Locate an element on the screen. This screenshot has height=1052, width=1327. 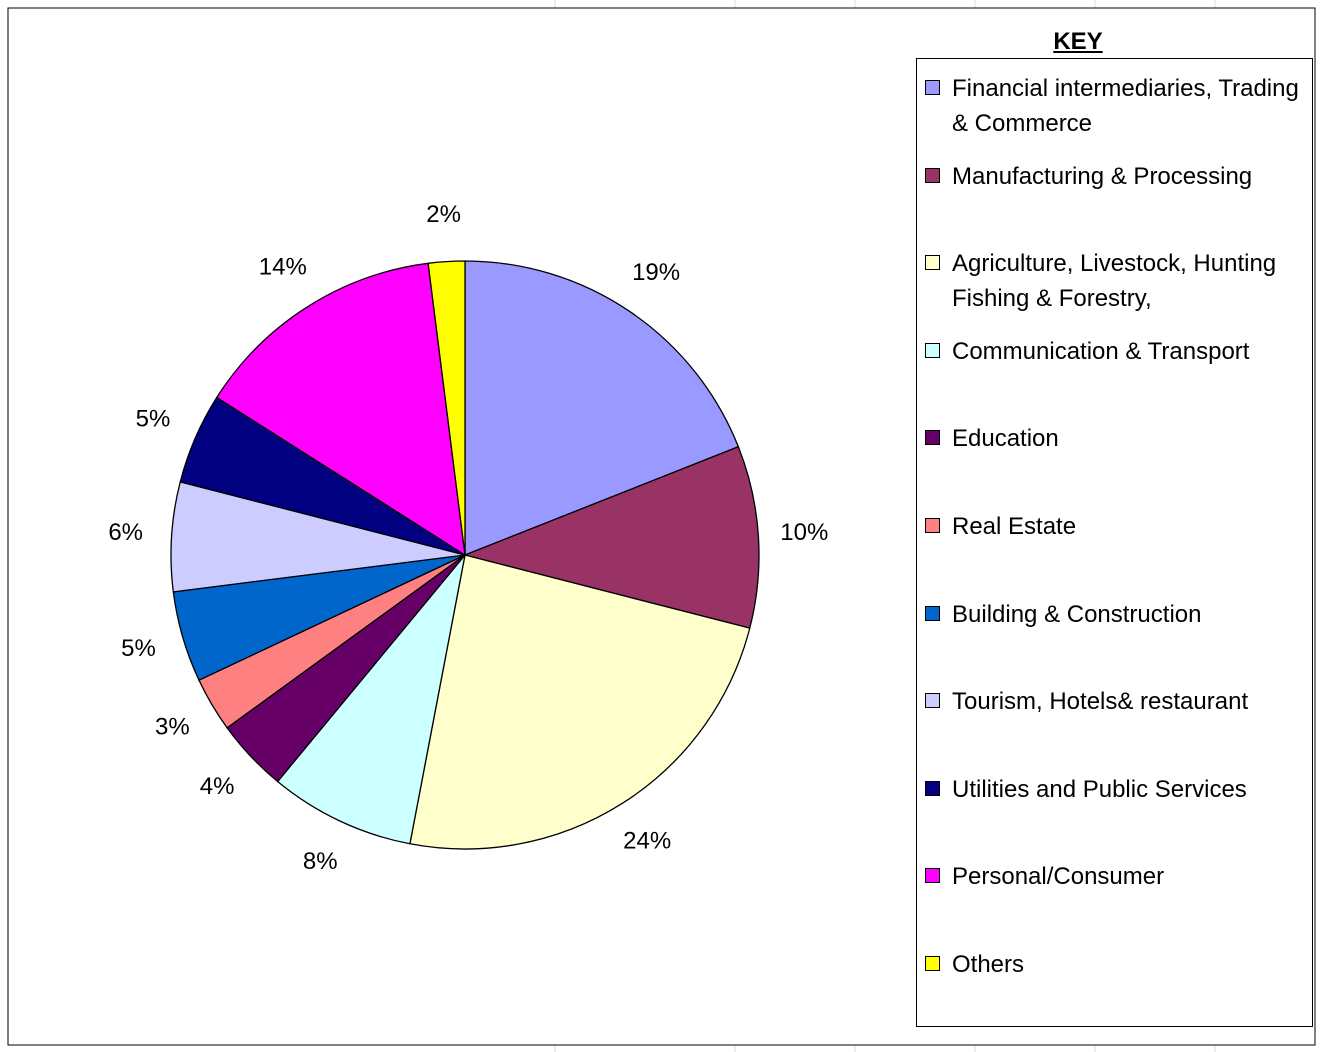
legend-label: Education is located at coordinates (1005, 439).